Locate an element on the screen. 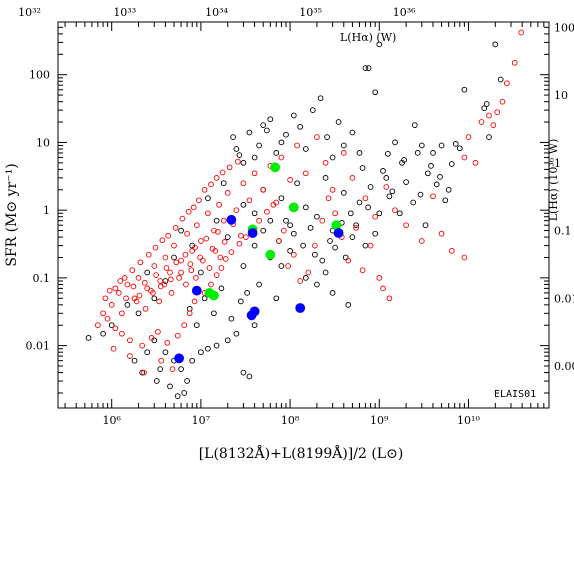  x-tick-label: 10⁶ is located at coordinates (111, 420).